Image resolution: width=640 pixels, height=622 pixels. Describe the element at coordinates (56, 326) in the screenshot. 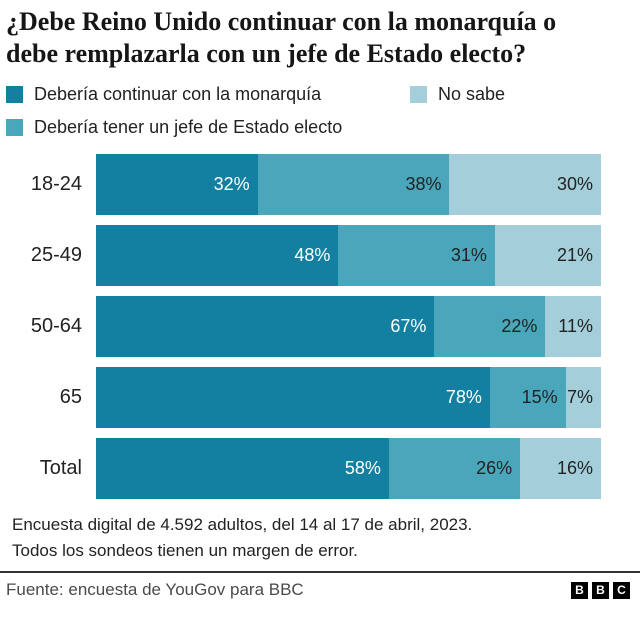

I see `category-label: 50-64` at that location.